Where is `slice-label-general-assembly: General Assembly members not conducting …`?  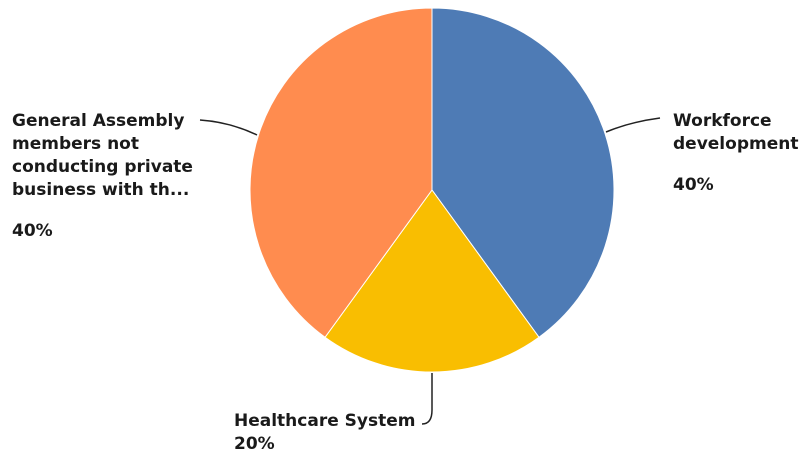 slice-label-general-assembly: General Assembly members not conducting … is located at coordinates (102, 176).